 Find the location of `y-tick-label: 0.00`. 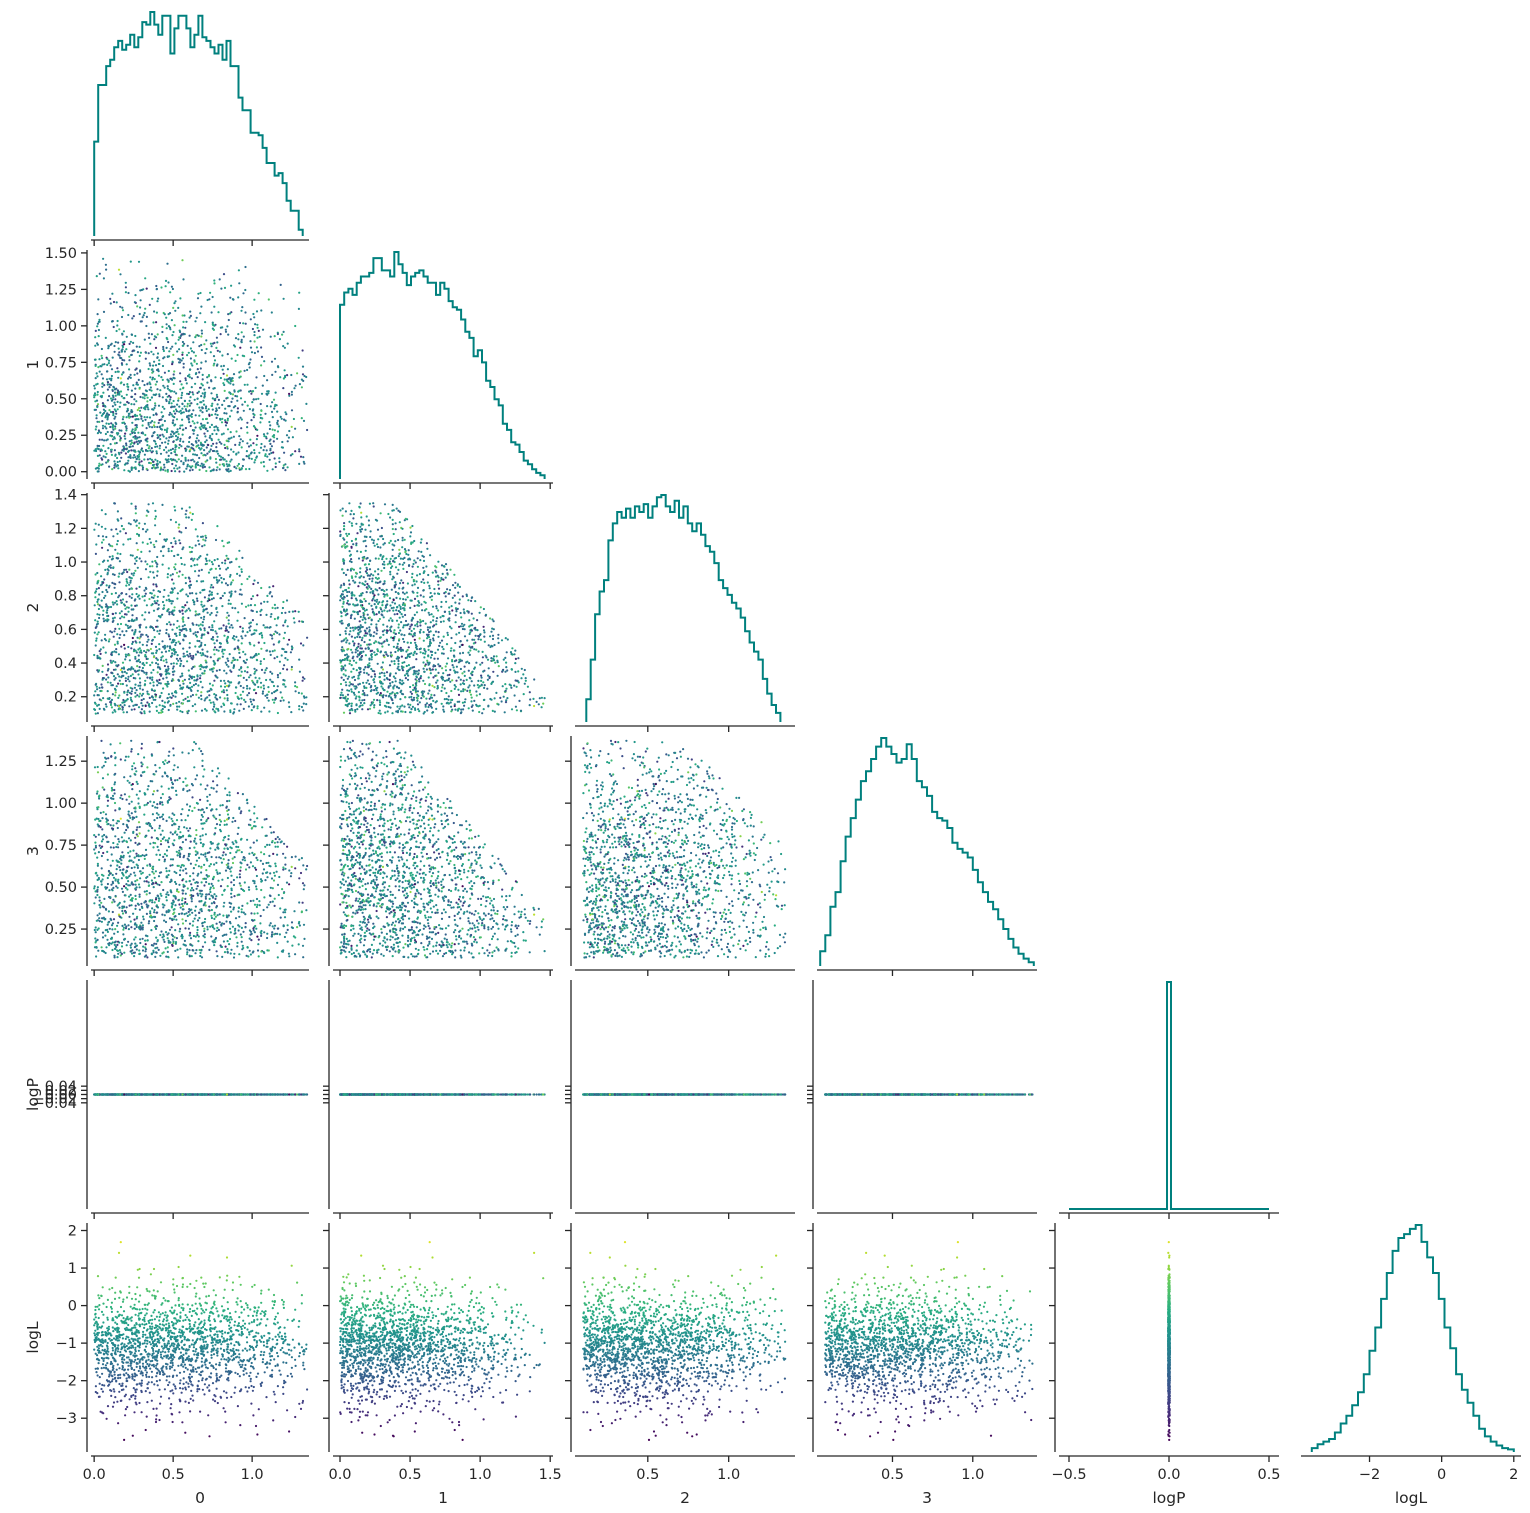

y-tick-label: 0.00 is located at coordinates (61, 473).